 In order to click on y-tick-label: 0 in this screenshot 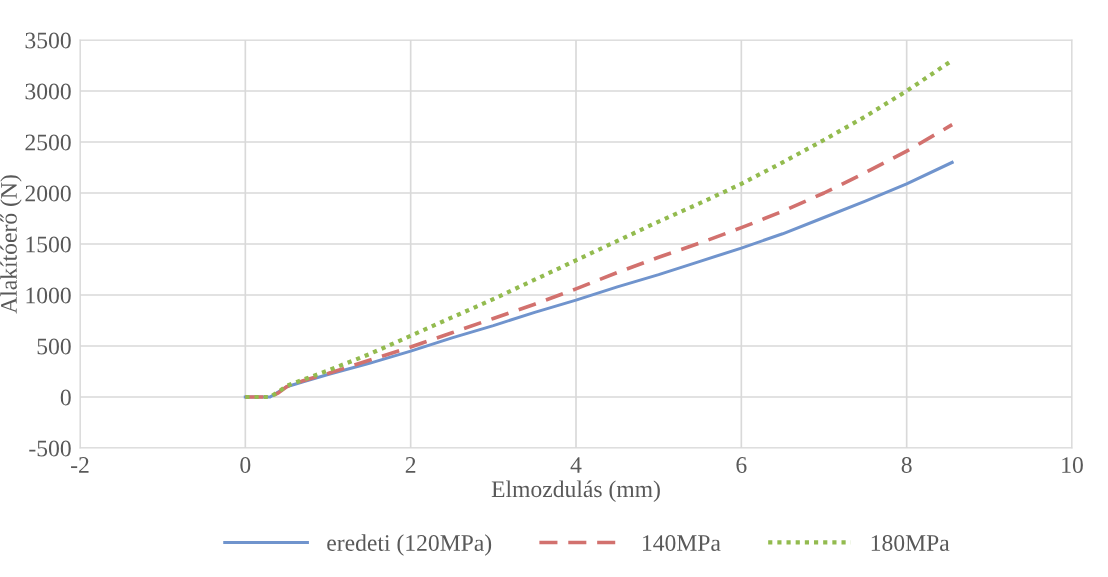, I will do `click(65, 397)`.